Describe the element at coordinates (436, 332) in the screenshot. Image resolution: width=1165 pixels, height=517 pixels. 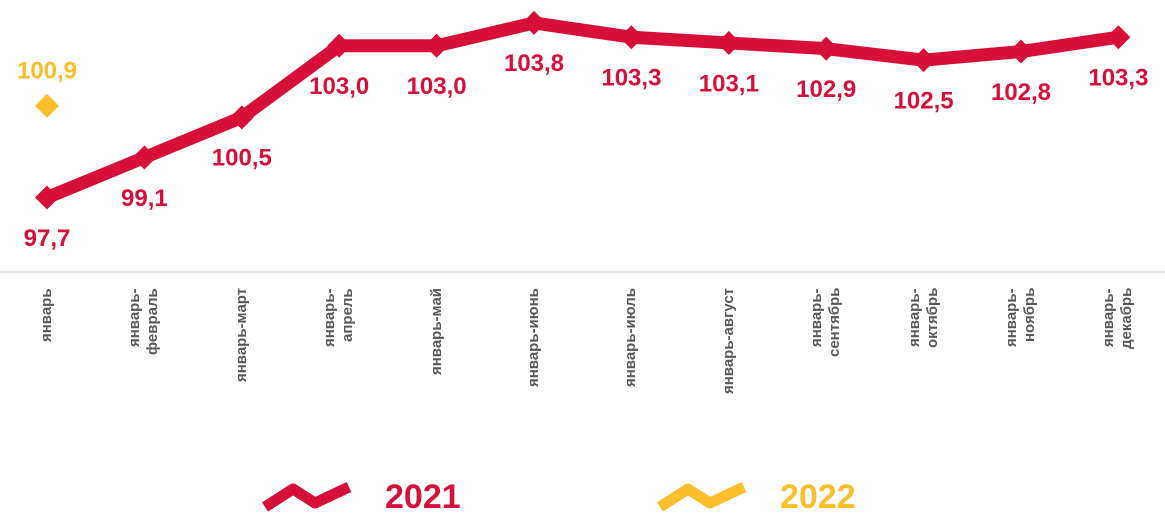
I see `x-tick-label: январь-май` at that location.